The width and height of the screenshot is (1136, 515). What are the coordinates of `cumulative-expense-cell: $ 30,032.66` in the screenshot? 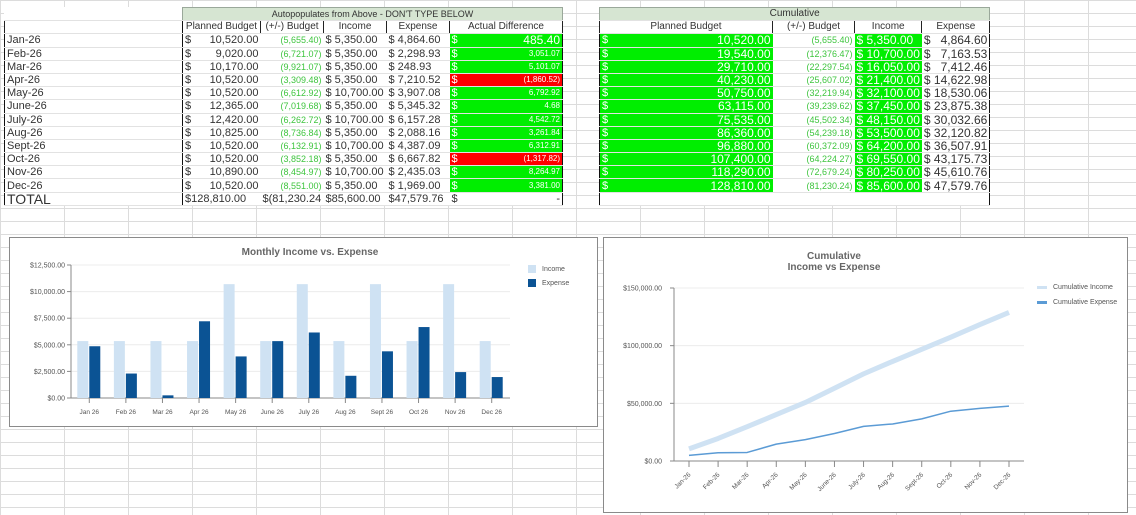 It's located at (956, 120).